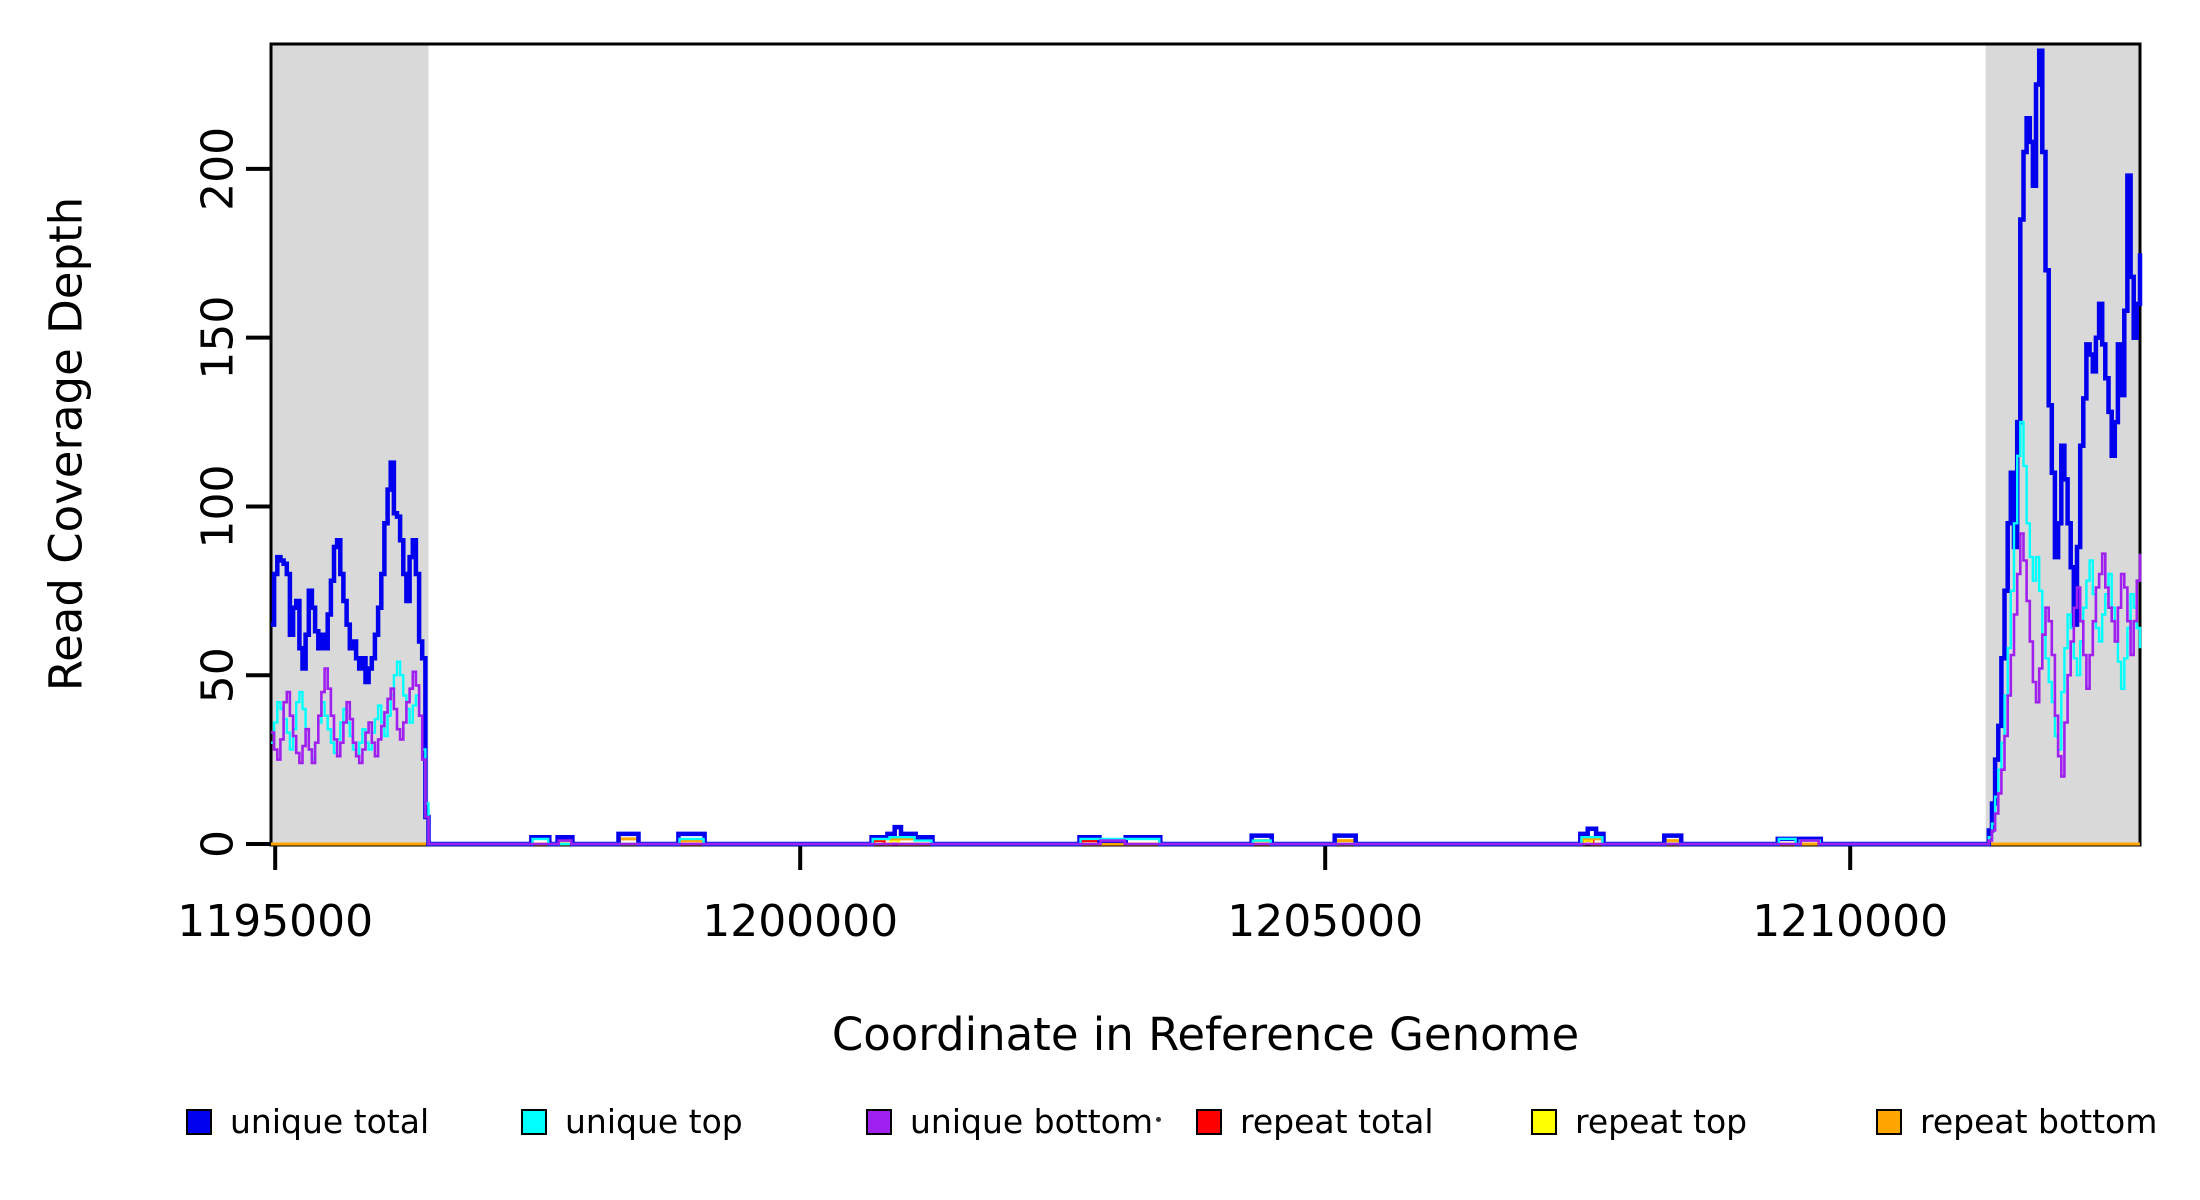 The image size is (2200, 1200). What do you see at coordinates (330, 1121) in the screenshot?
I see `unique-total-label: unique total` at bounding box center [330, 1121].